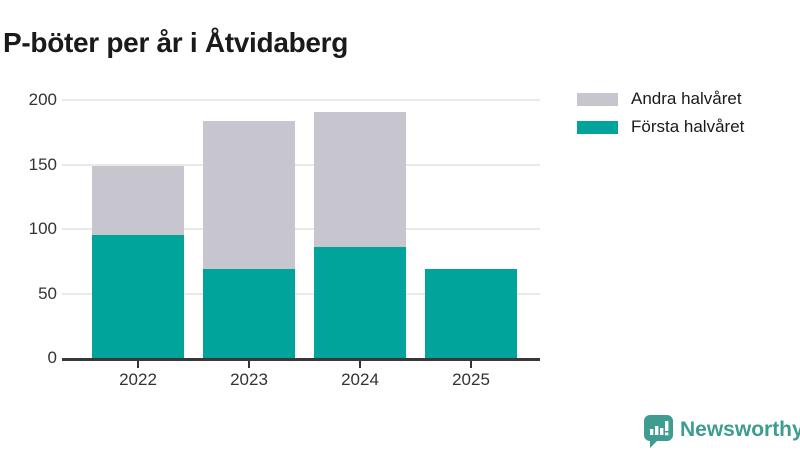  What do you see at coordinates (249, 364) in the screenshot?
I see `x-axis-tickmark-2023` at bounding box center [249, 364].